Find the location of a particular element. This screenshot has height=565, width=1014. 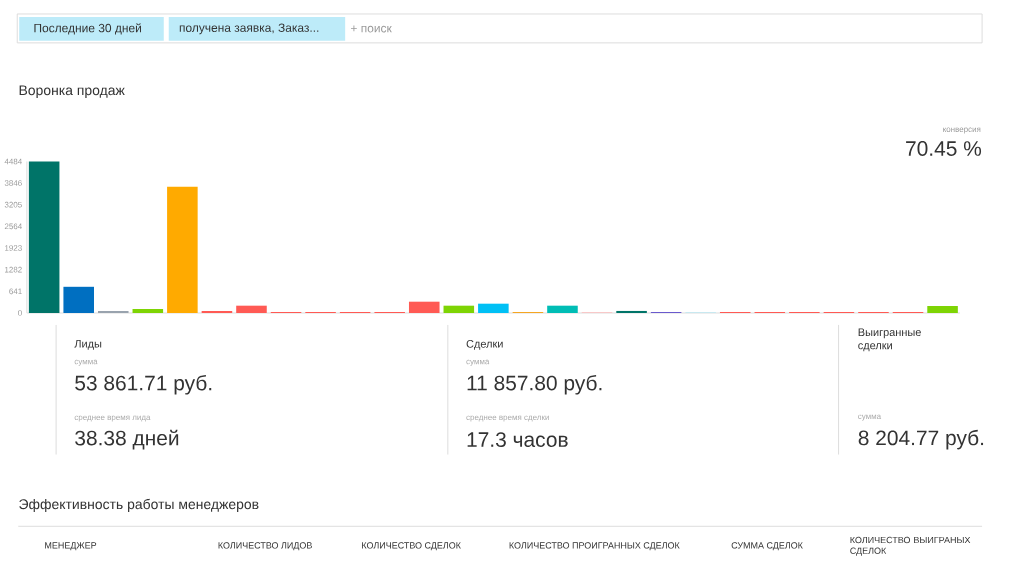

text: Эффективность работы менеджеров is located at coordinates (139, 505).